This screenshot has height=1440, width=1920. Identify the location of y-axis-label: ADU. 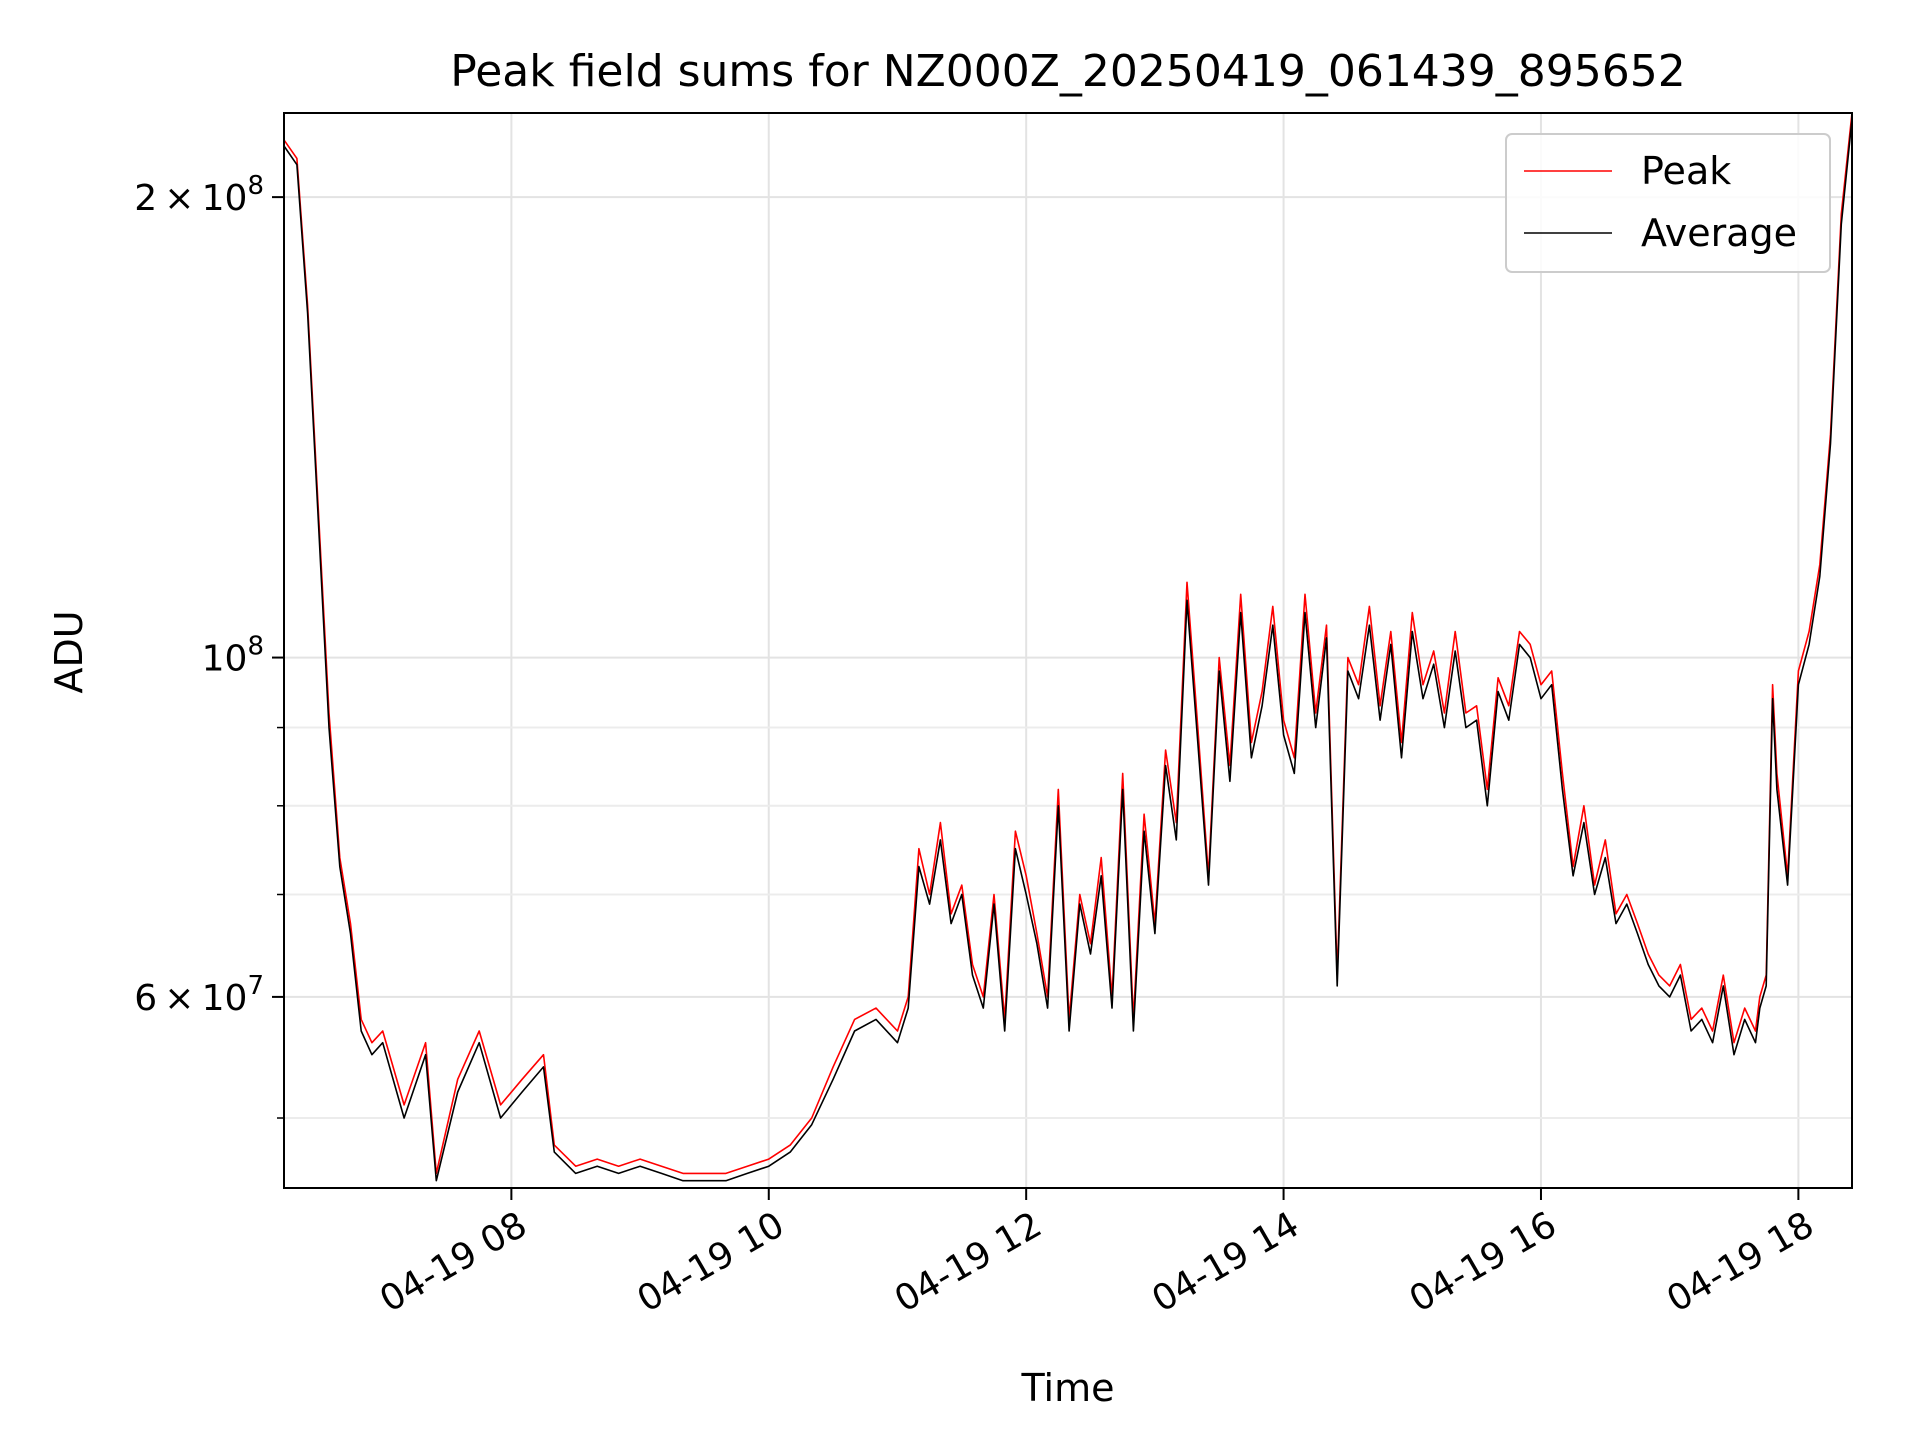
(69, 651).